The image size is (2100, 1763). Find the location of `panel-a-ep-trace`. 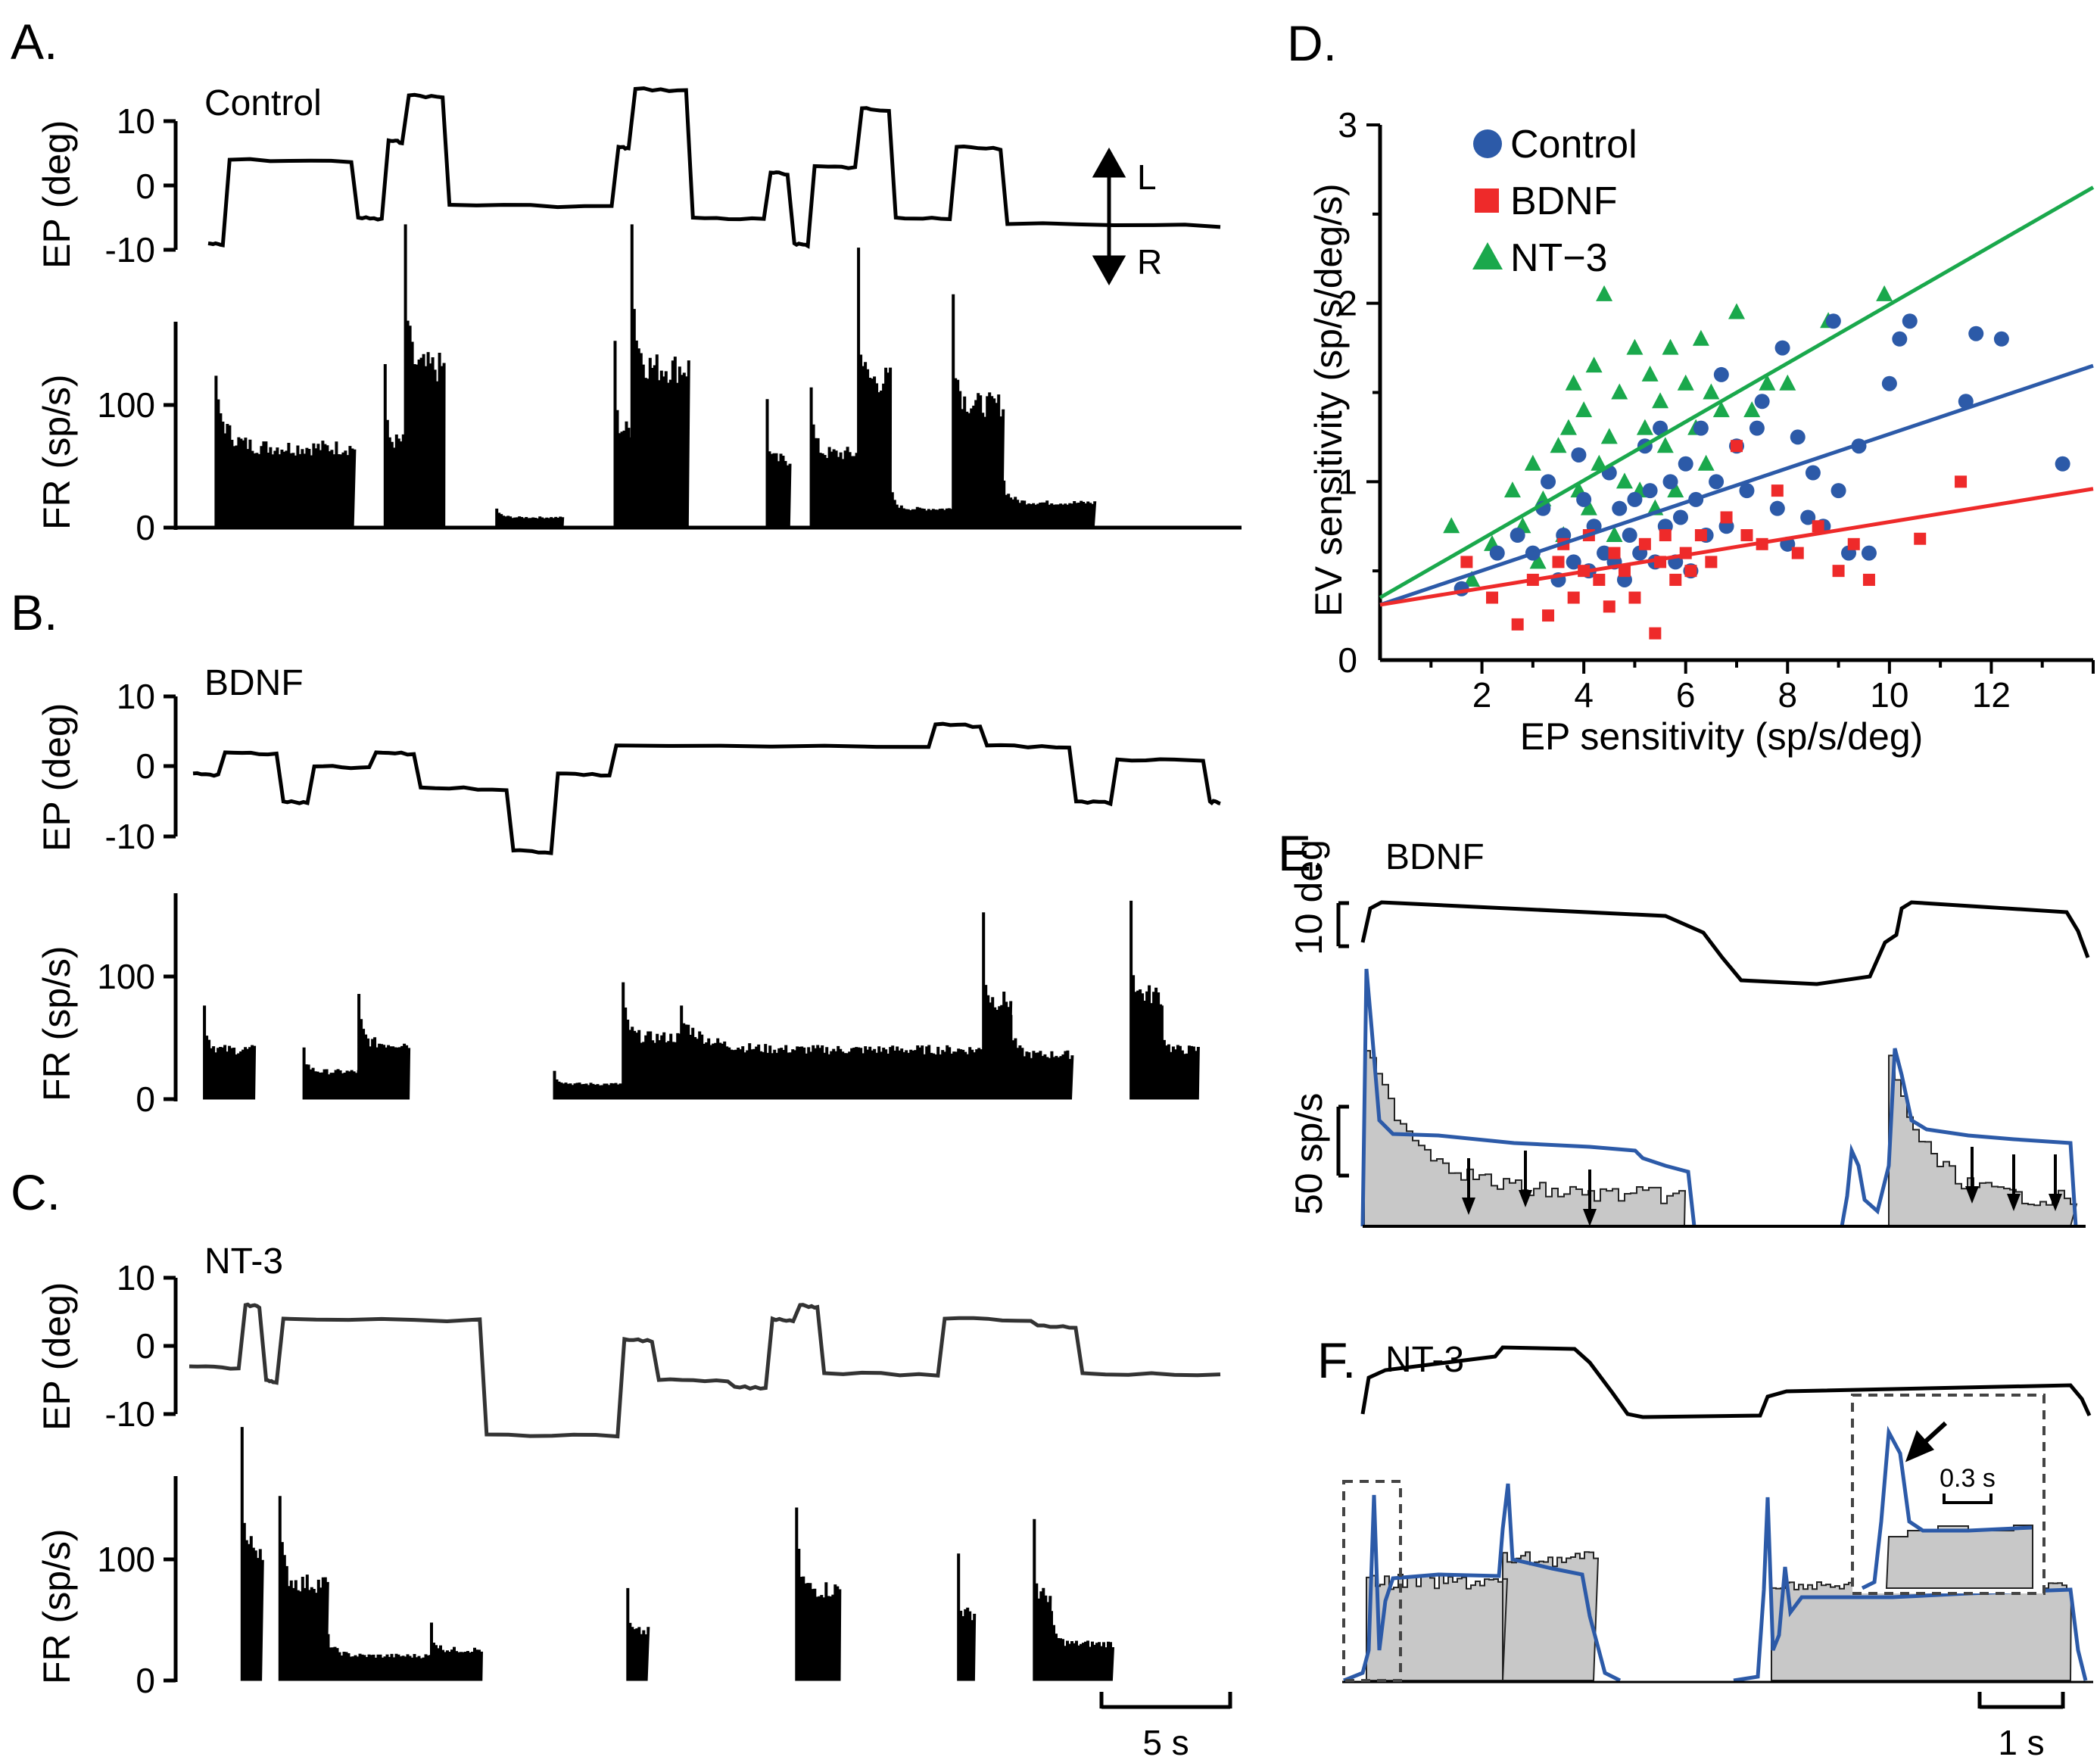

panel-a-ep-trace is located at coordinates (714, 167).